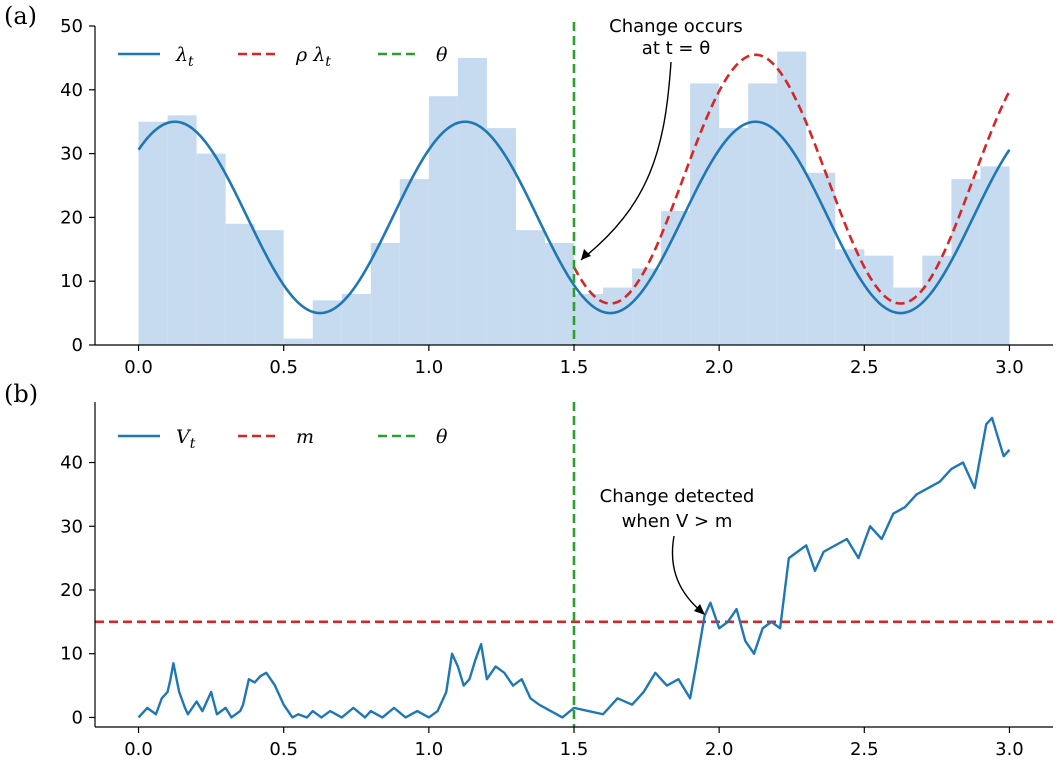  What do you see at coordinates (677, 521) in the screenshot?
I see `annotation-line-2: when V > m` at bounding box center [677, 521].